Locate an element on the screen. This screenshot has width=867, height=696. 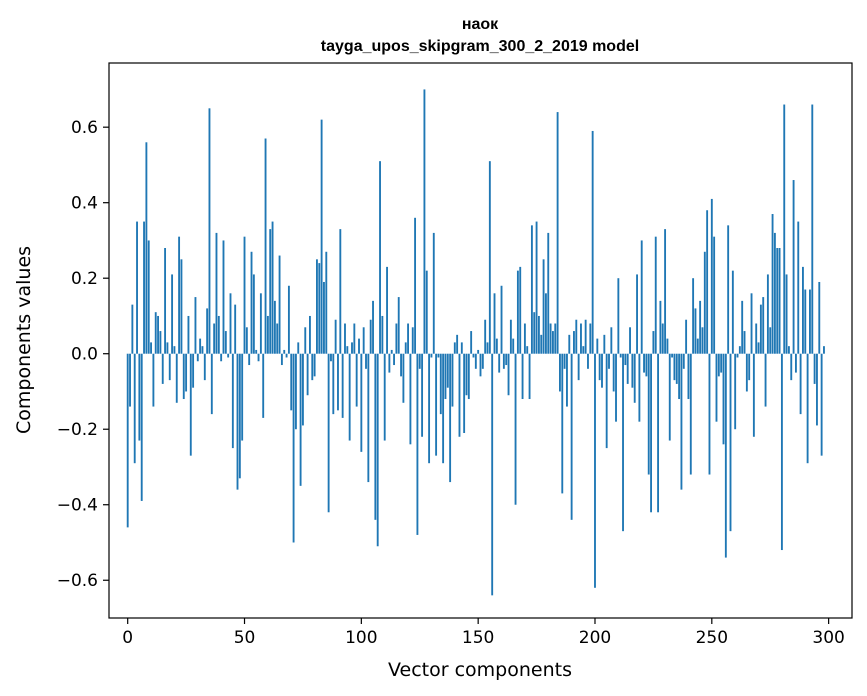
y-tick-label: 0.2 is located at coordinates (84, 279).